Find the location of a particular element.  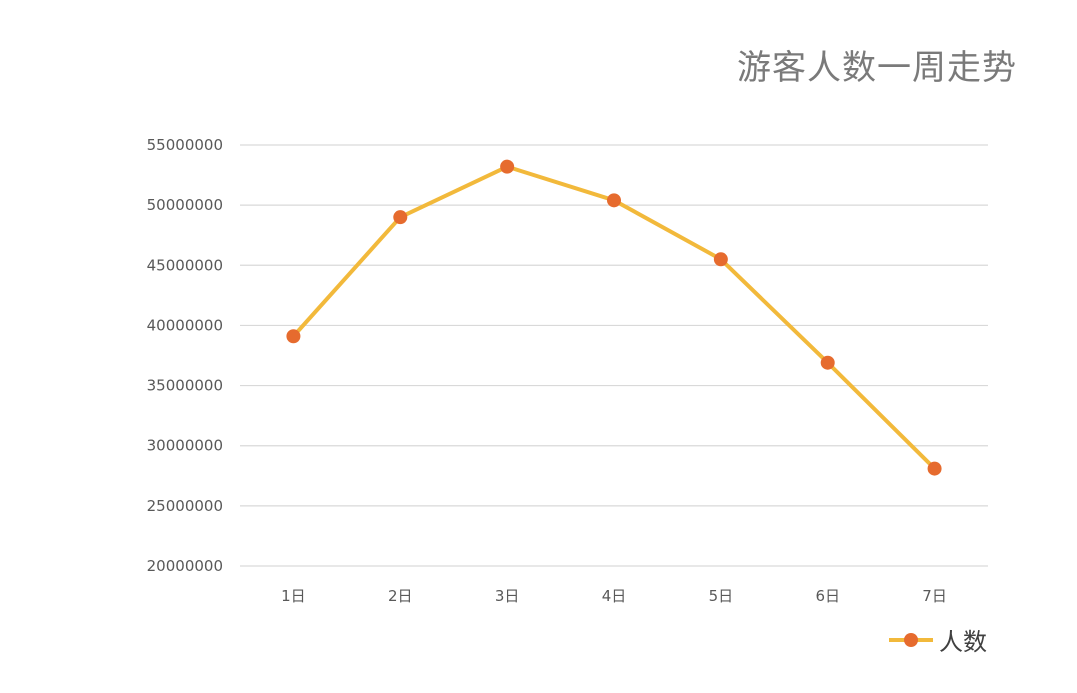

y-tick-label: 50000000 is located at coordinates (185, 205).